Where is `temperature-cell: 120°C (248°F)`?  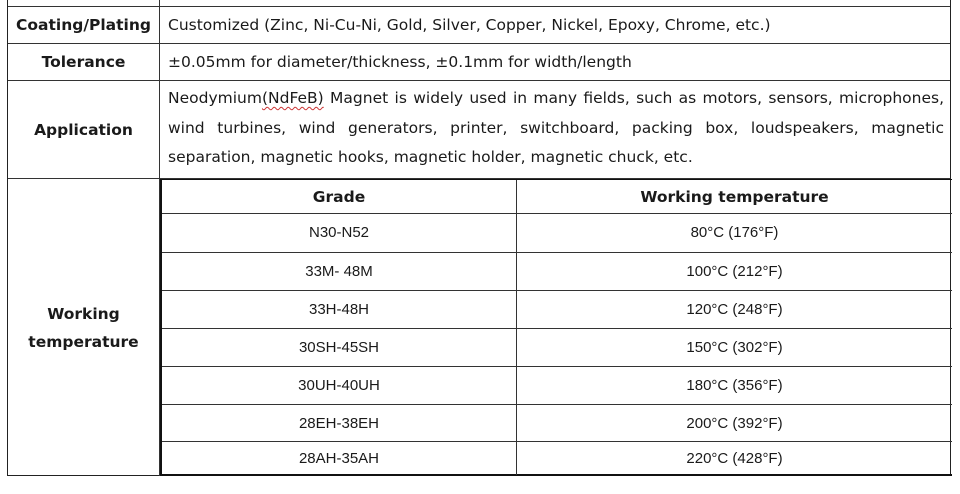 temperature-cell: 120°C (248°F) is located at coordinates (734, 309).